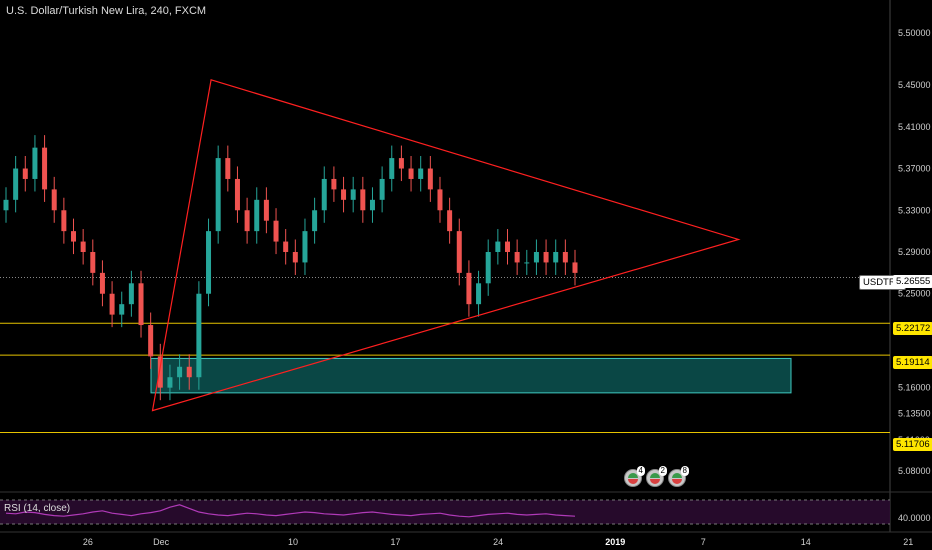 Image resolution: width=932 pixels, height=550 pixels. I want to click on y-tick-label: 5.33000, so click(914, 210).